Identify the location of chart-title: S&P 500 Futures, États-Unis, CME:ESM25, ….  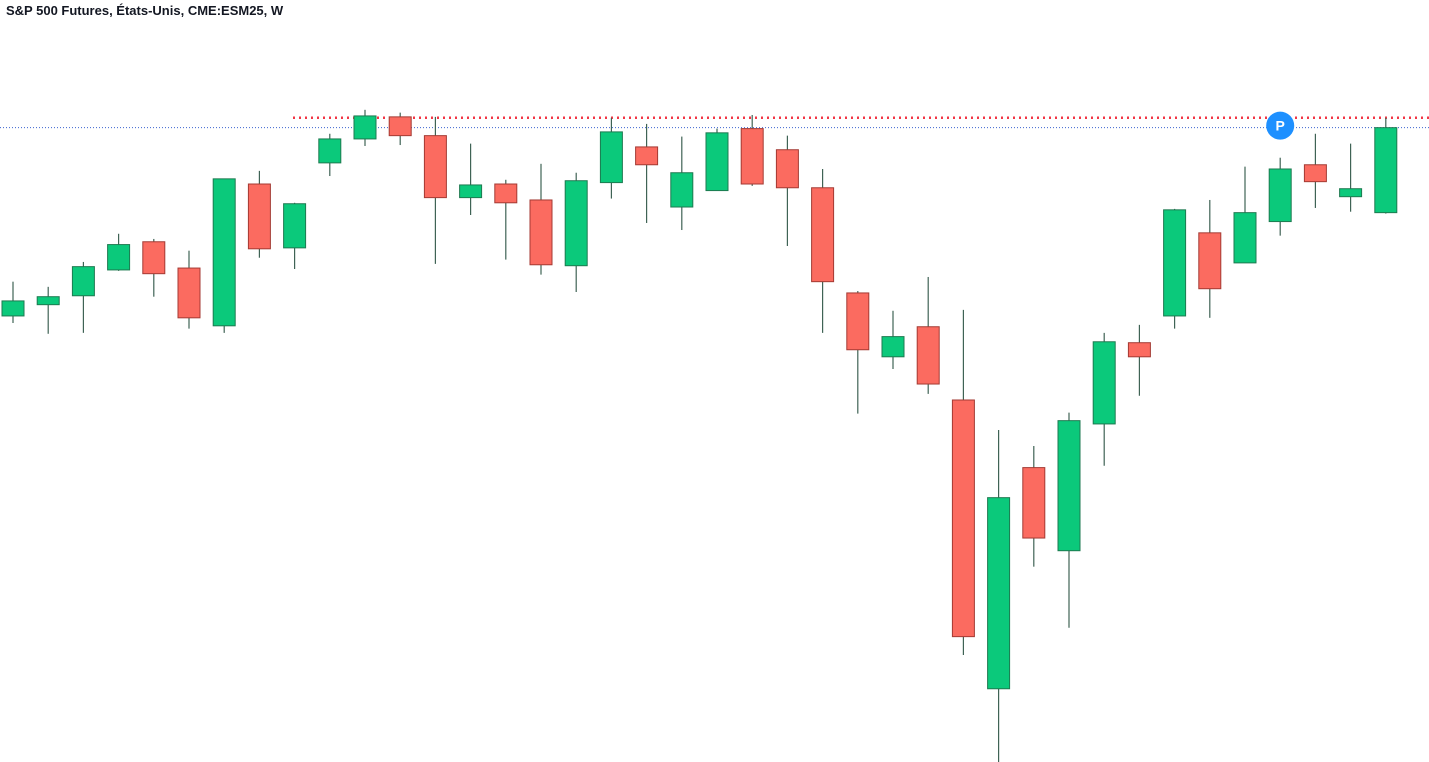
(145, 10).